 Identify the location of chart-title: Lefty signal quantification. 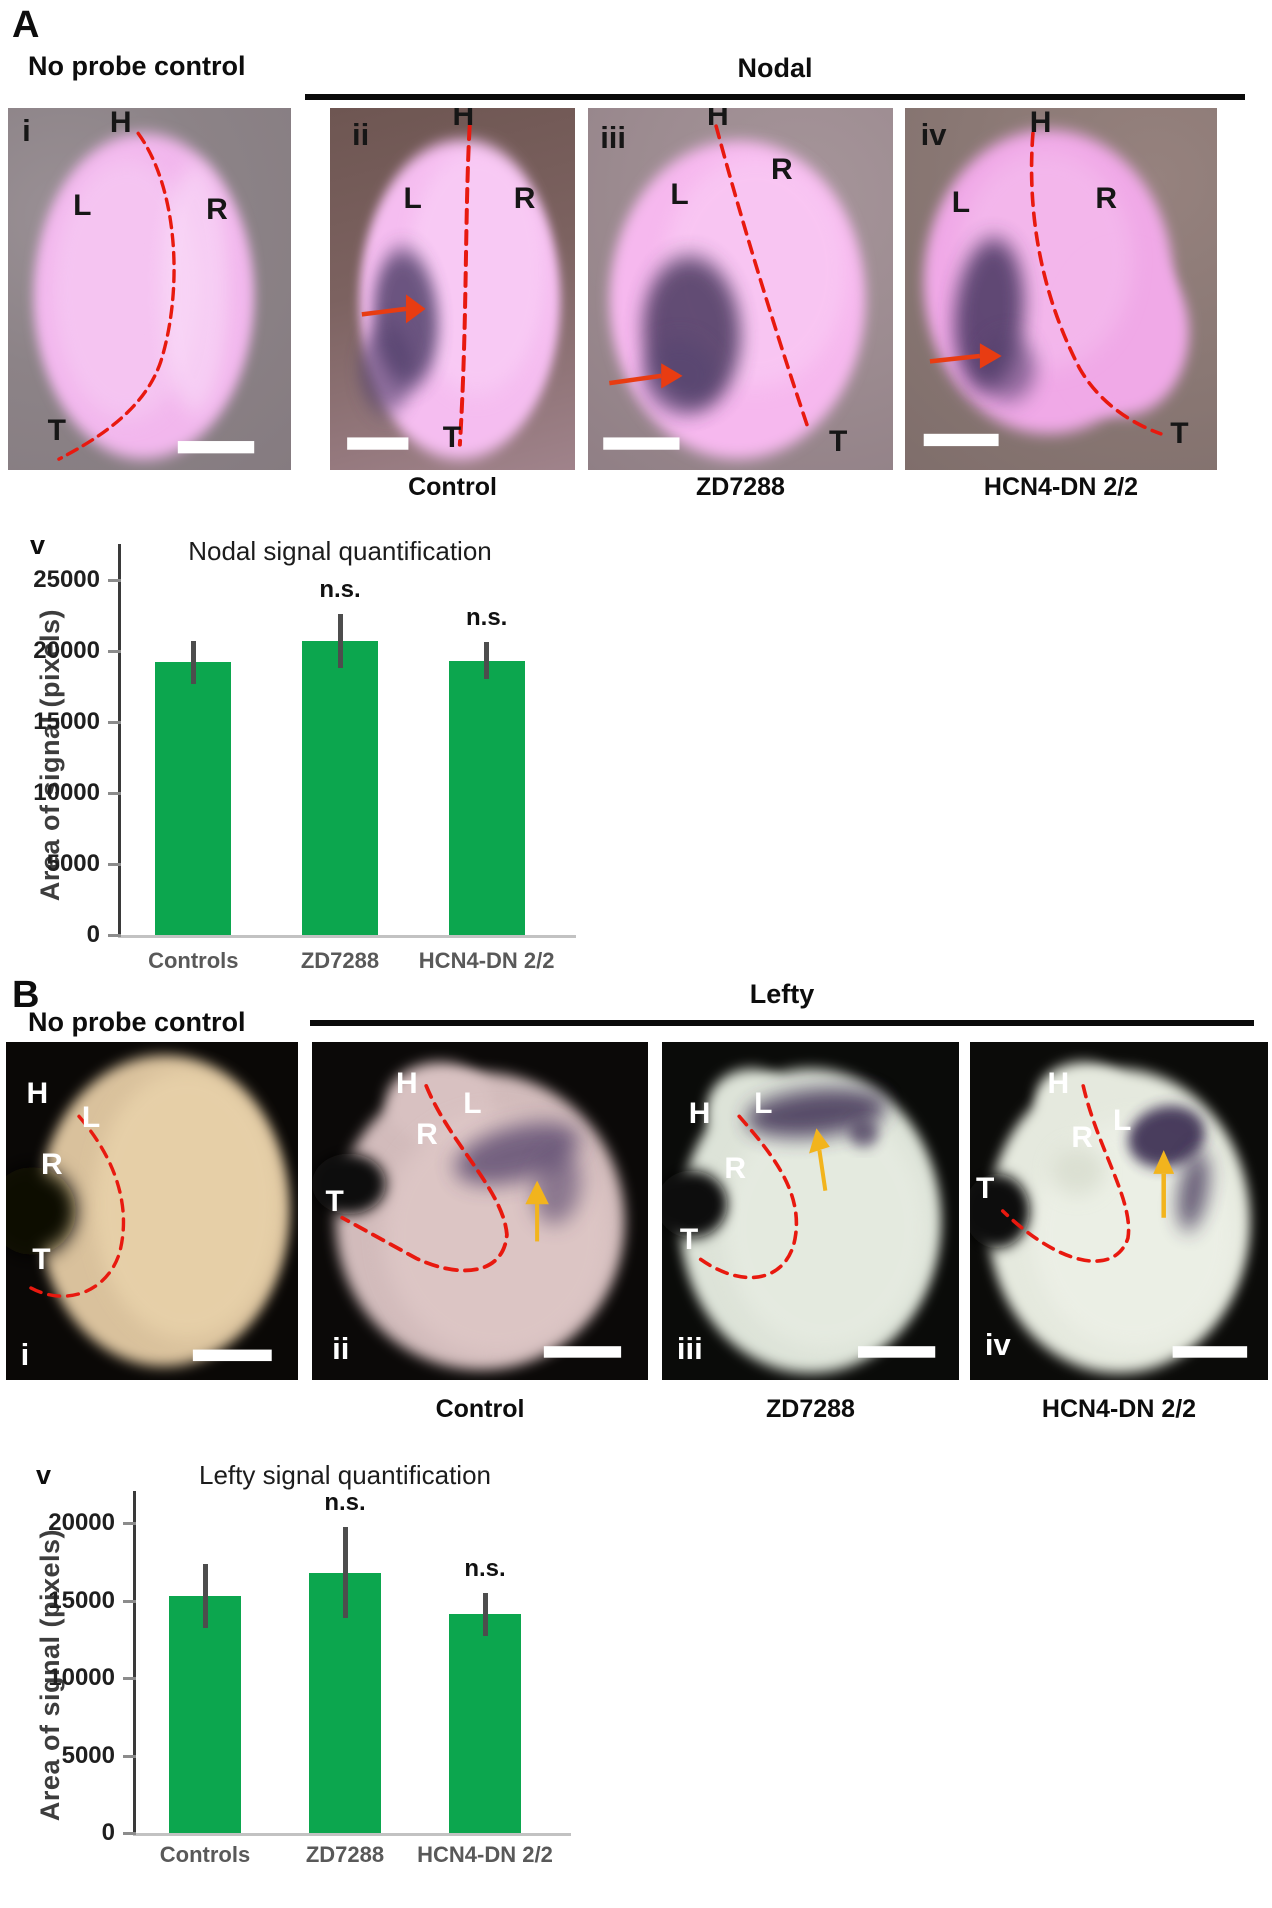
(345, 1475).